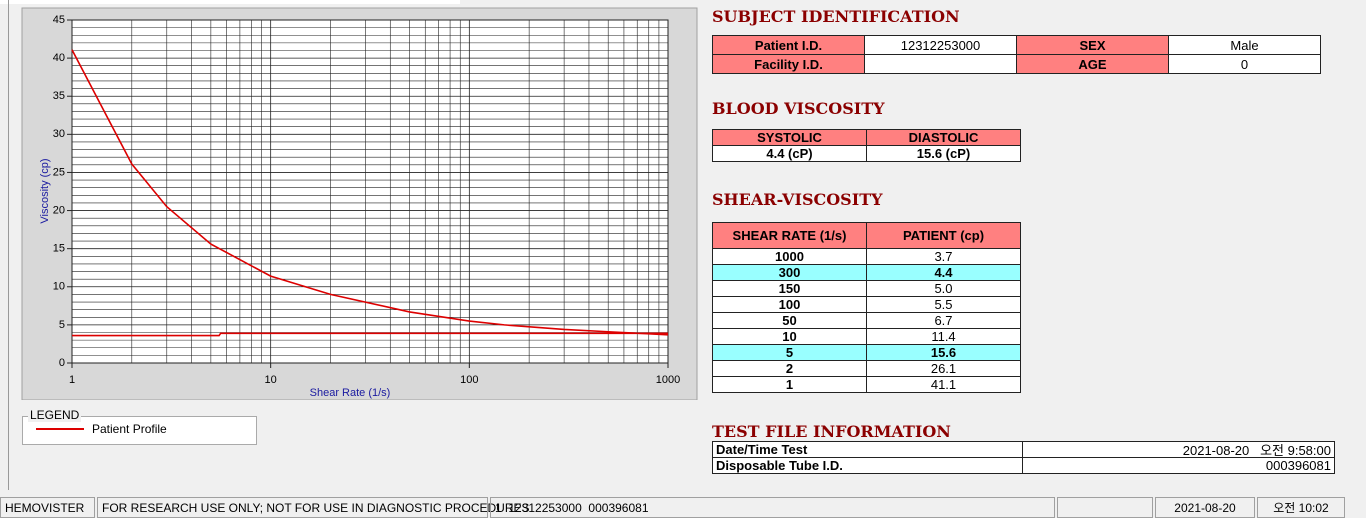 The width and height of the screenshot is (1366, 518). What do you see at coordinates (772, 507) in the screenshot?
I see `status-cell: 1 12312253000 000396081` at bounding box center [772, 507].